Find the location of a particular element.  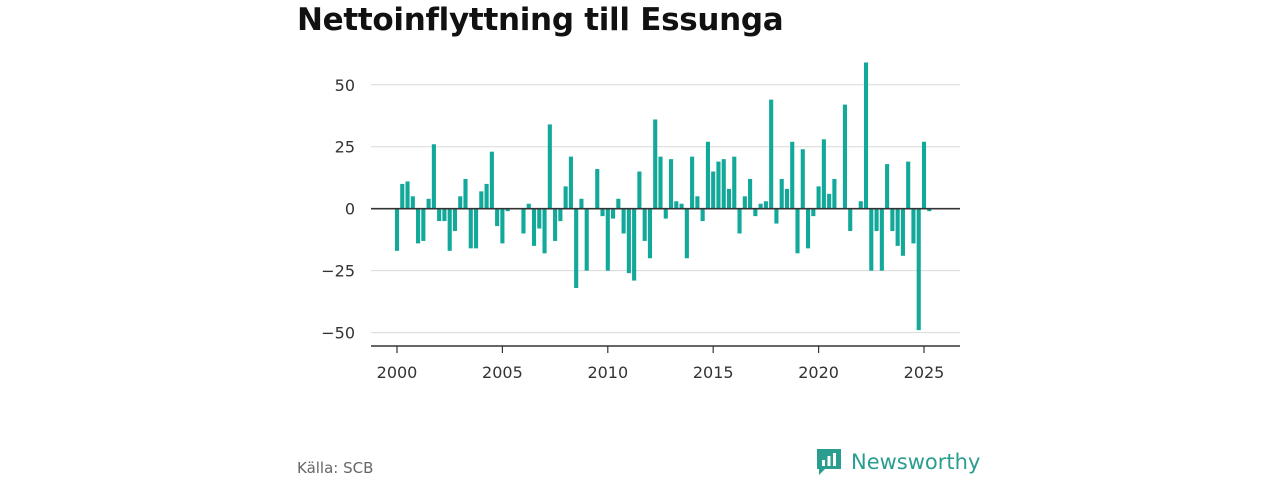

axes is located at coordinates (665, 280).